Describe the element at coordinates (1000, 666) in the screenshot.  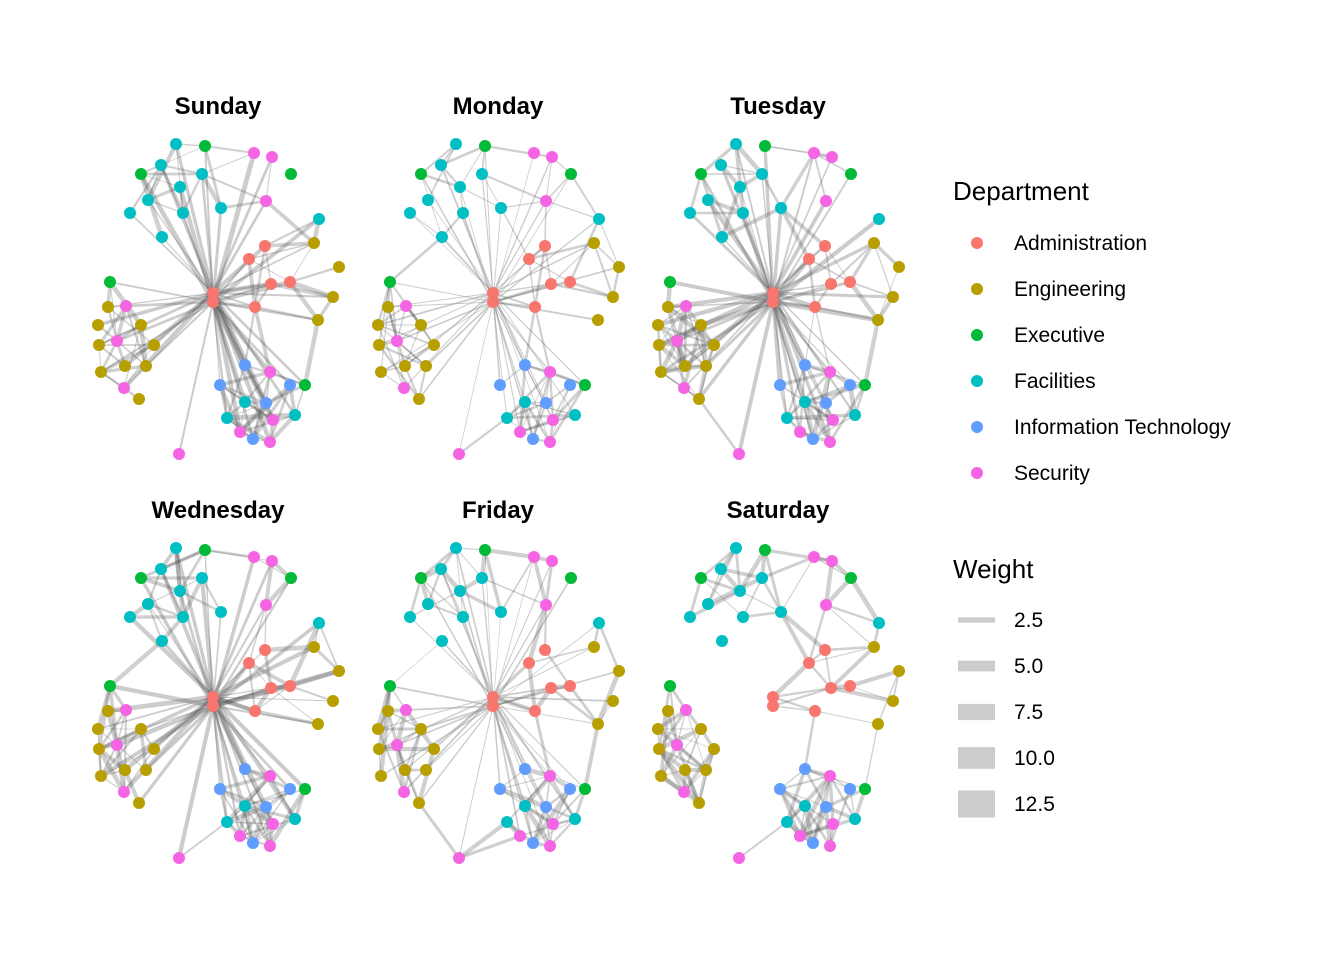
I see `legend-weight-item: 5.0` at that location.